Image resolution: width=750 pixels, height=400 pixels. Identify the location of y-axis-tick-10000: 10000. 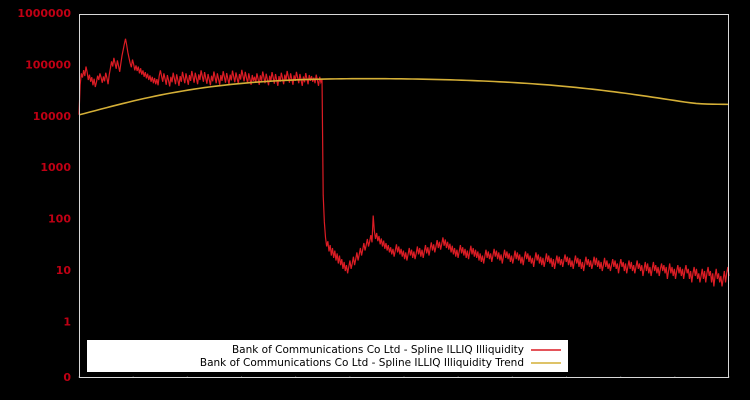
(52, 116).